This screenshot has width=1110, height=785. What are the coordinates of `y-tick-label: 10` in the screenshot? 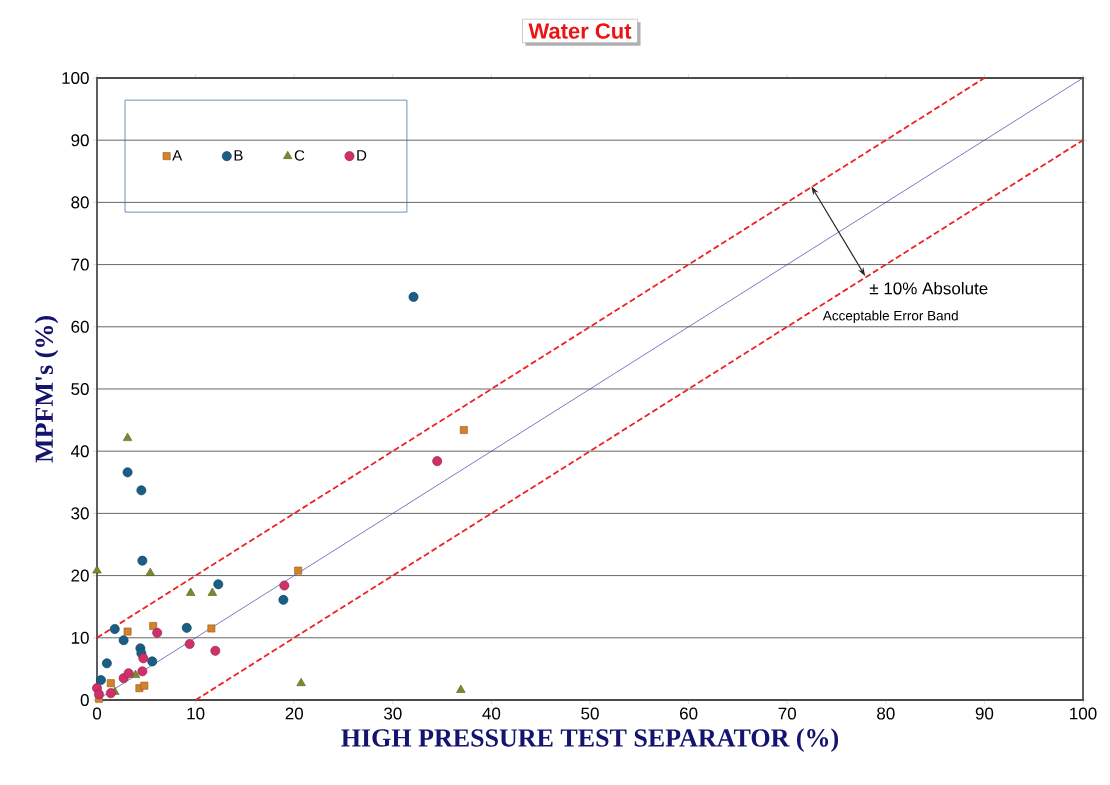 It's located at (80, 637).